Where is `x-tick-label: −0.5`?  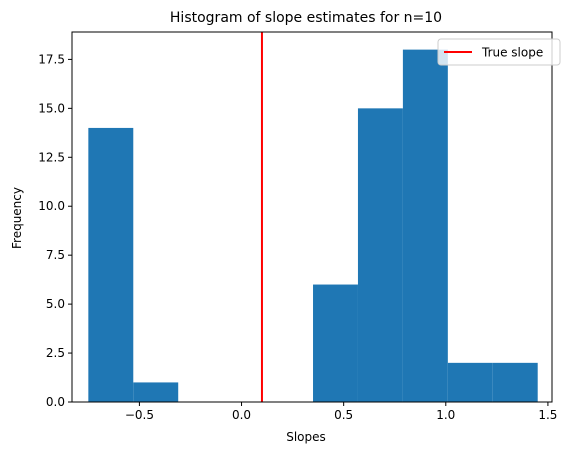
x-tick-label: −0.5 is located at coordinates (139, 415).